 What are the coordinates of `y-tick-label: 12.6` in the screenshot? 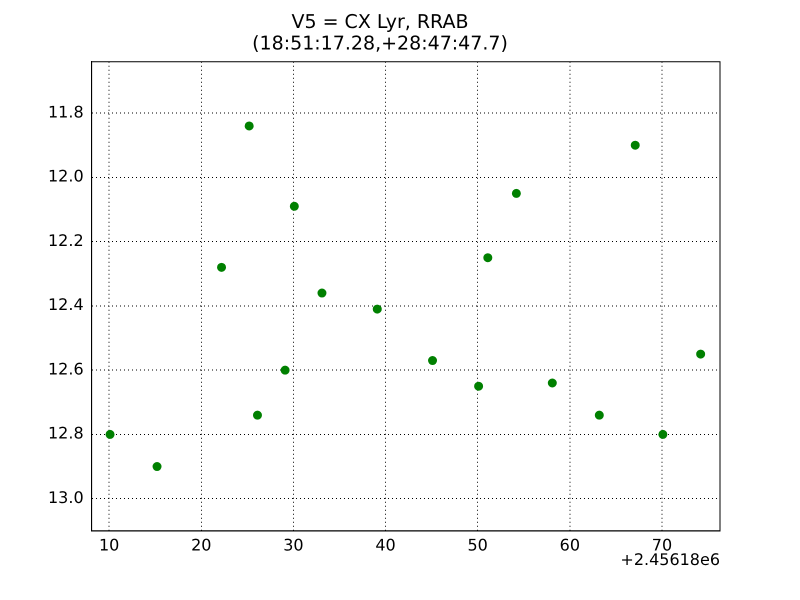 It's located at (66, 368).